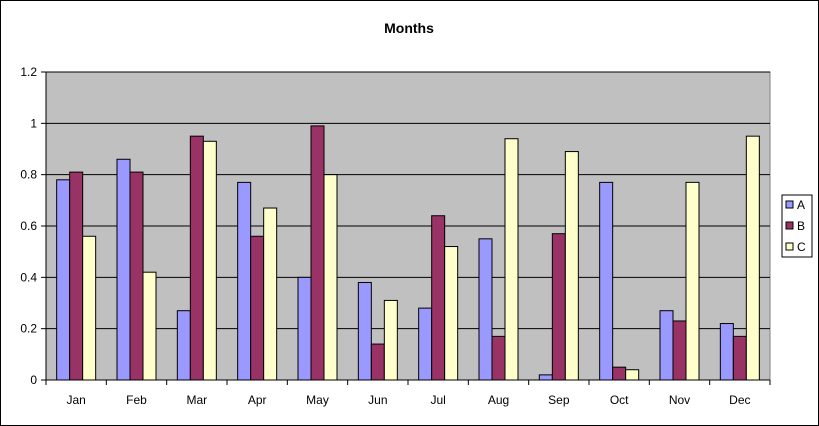 Image resolution: width=819 pixels, height=426 pixels. What do you see at coordinates (666, 345) in the screenshot?
I see `bar-A-Nov` at bounding box center [666, 345].